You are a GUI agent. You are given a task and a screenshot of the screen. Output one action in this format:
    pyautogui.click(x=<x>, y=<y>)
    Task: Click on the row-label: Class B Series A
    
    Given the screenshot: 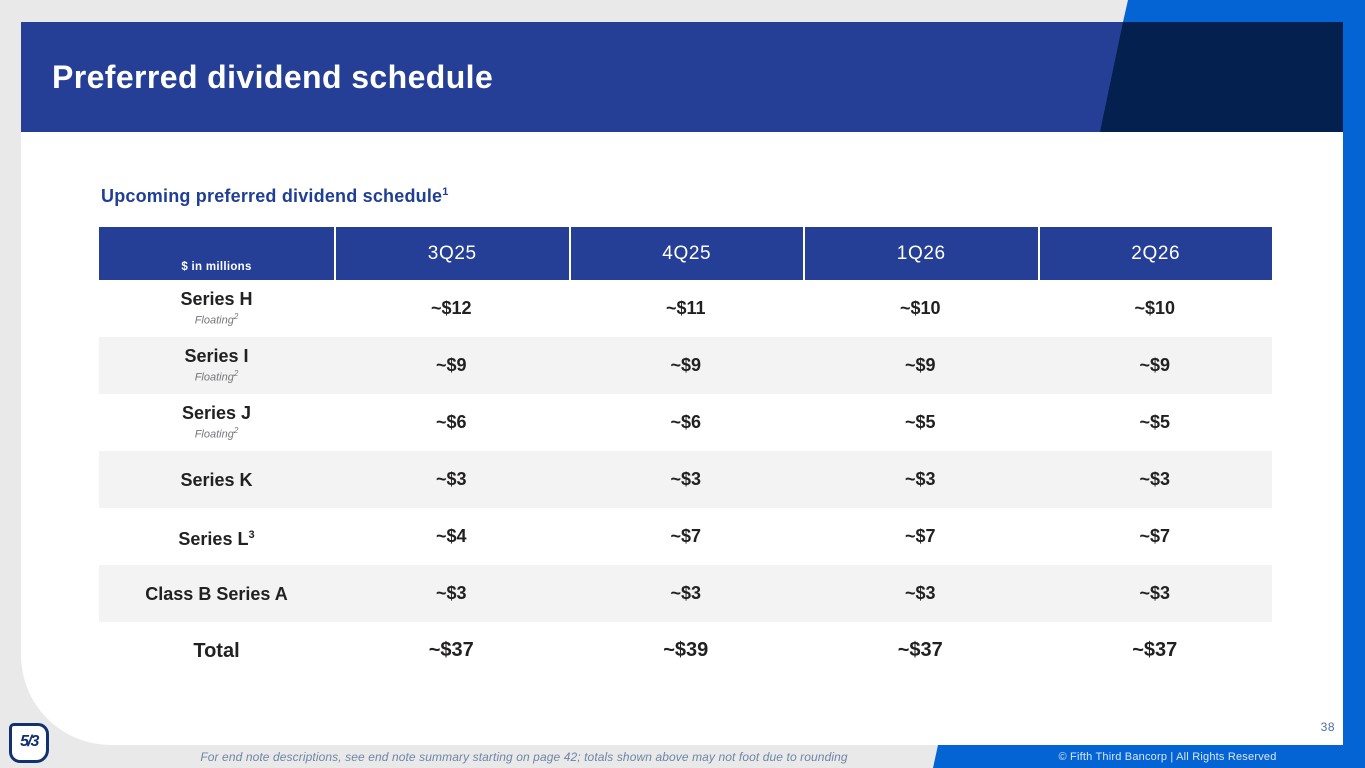 What is the action you would take?
    pyautogui.click(x=216, y=594)
    